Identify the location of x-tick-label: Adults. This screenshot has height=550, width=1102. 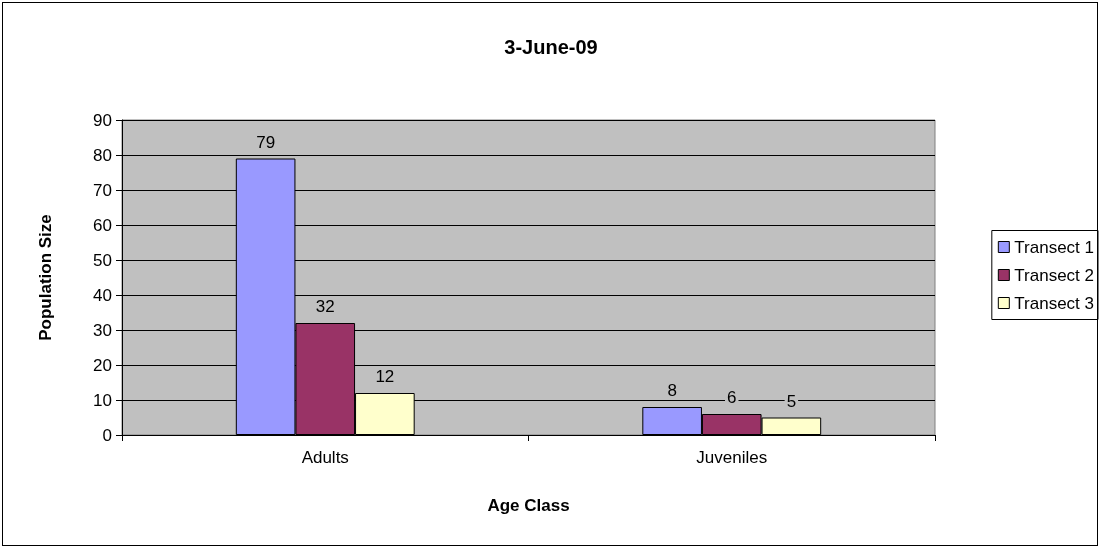
(325, 457).